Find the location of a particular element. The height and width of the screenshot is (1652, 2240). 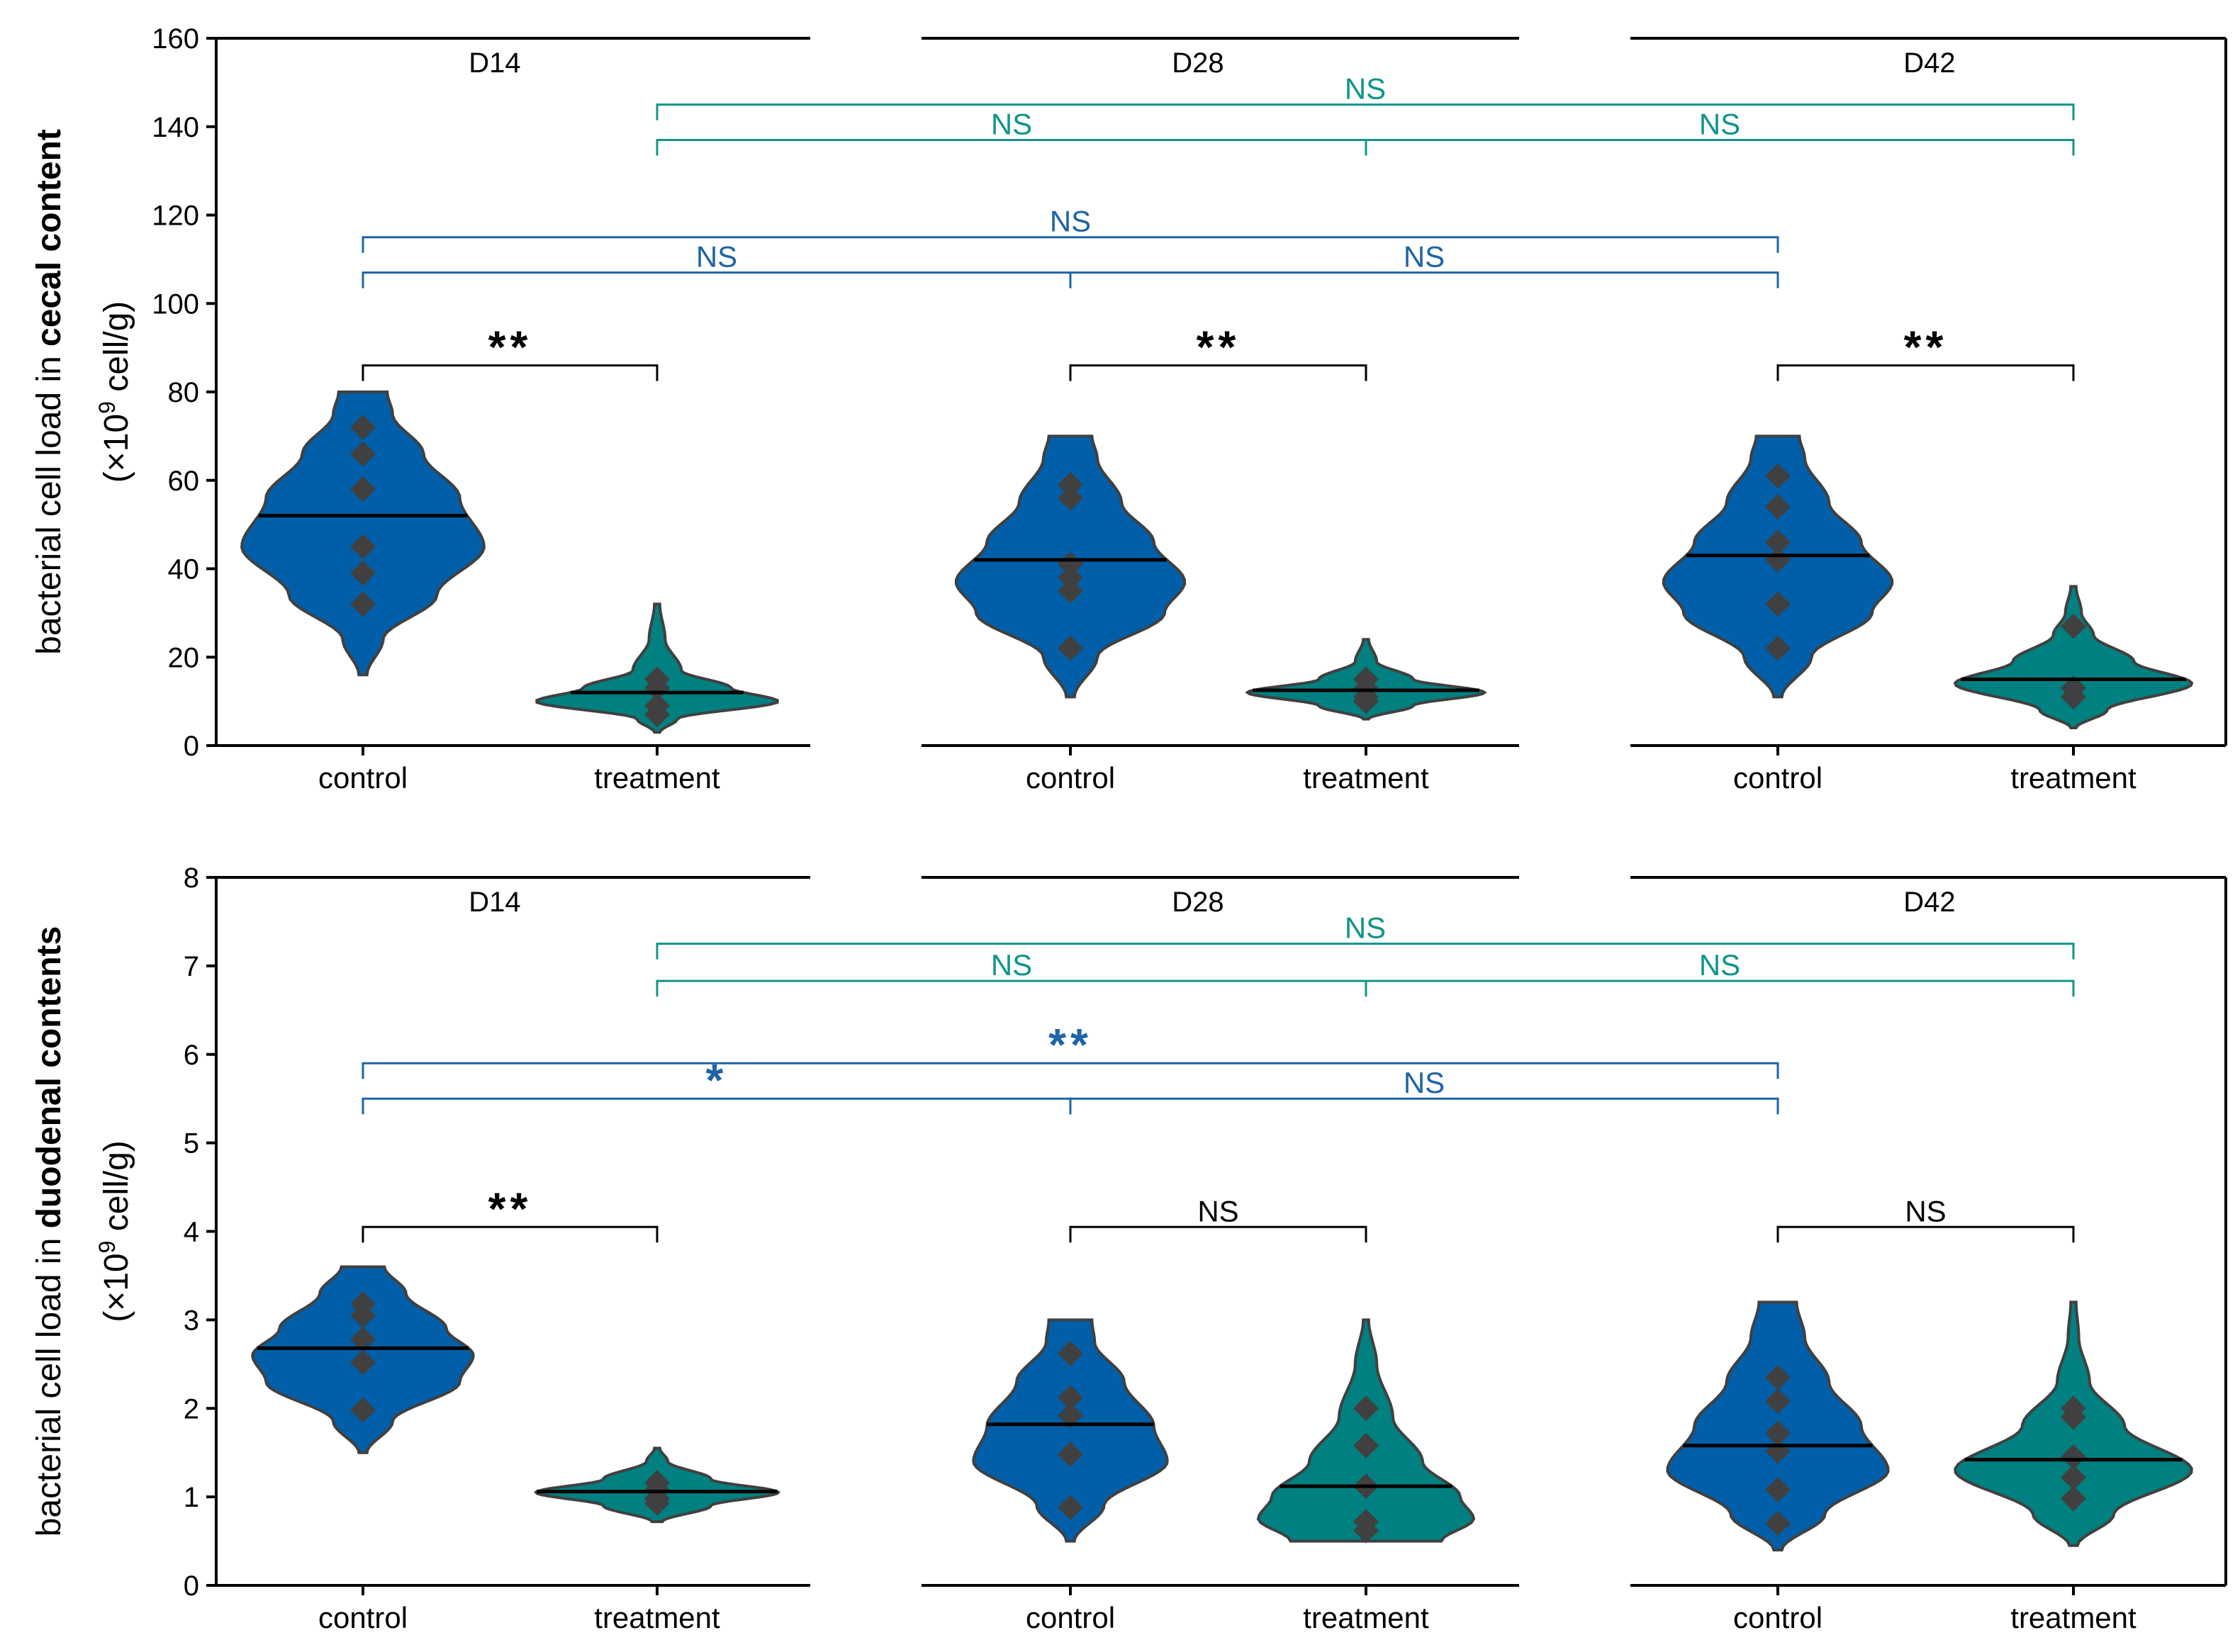

violin-d14-control is located at coordinates (363, 533).